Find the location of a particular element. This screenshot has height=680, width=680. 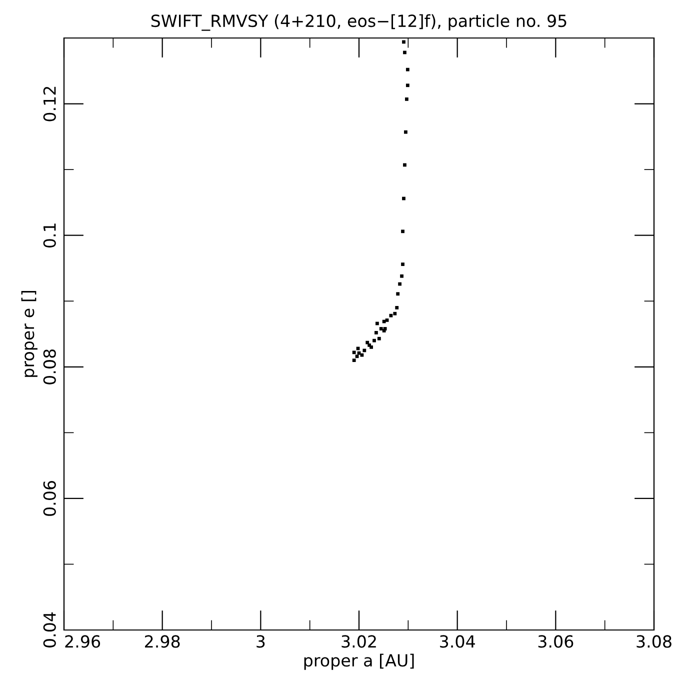

x-tick-label: 3.08 is located at coordinates (654, 641).